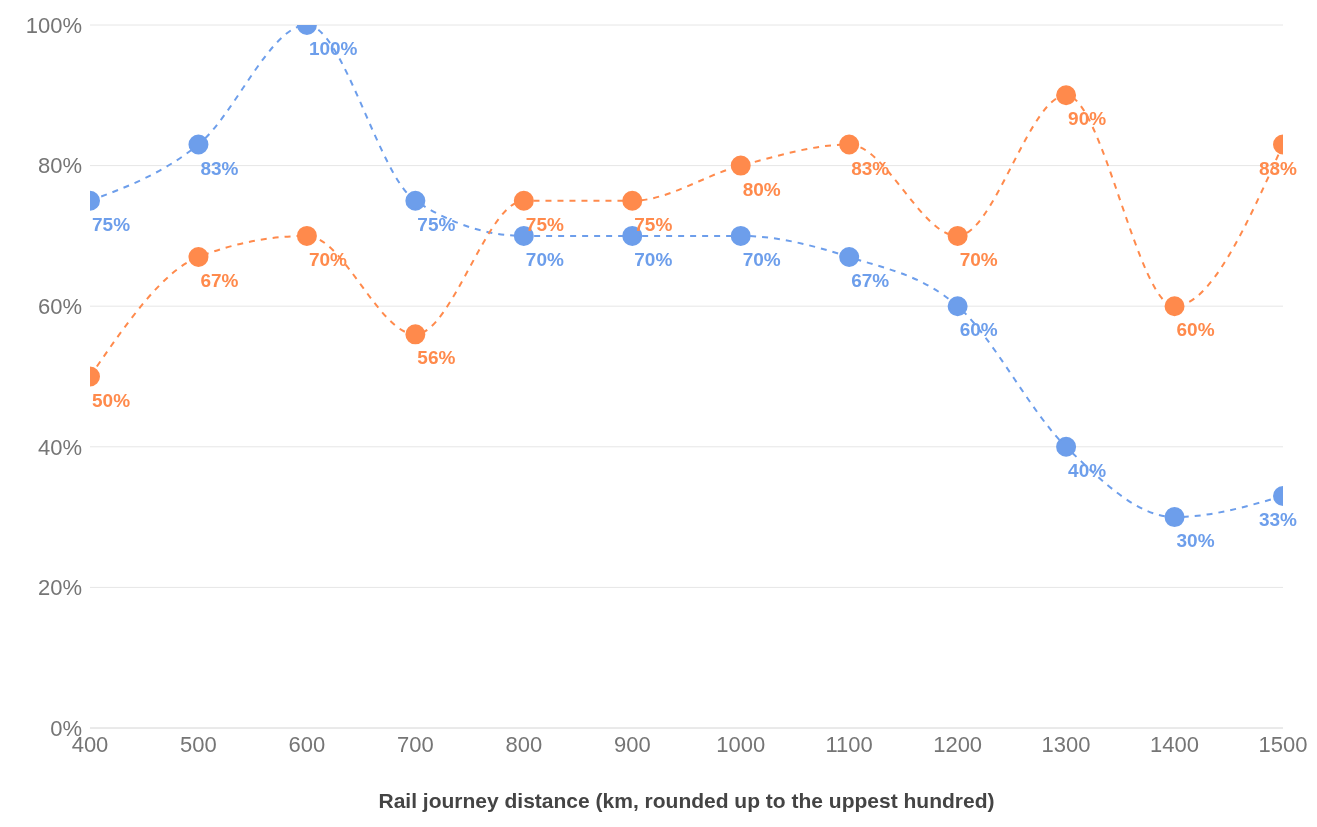 The height and width of the screenshot is (827, 1317). Describe the element at coordinates (111, 400) in the screenshot. I see `data-label: 50%` at that location.